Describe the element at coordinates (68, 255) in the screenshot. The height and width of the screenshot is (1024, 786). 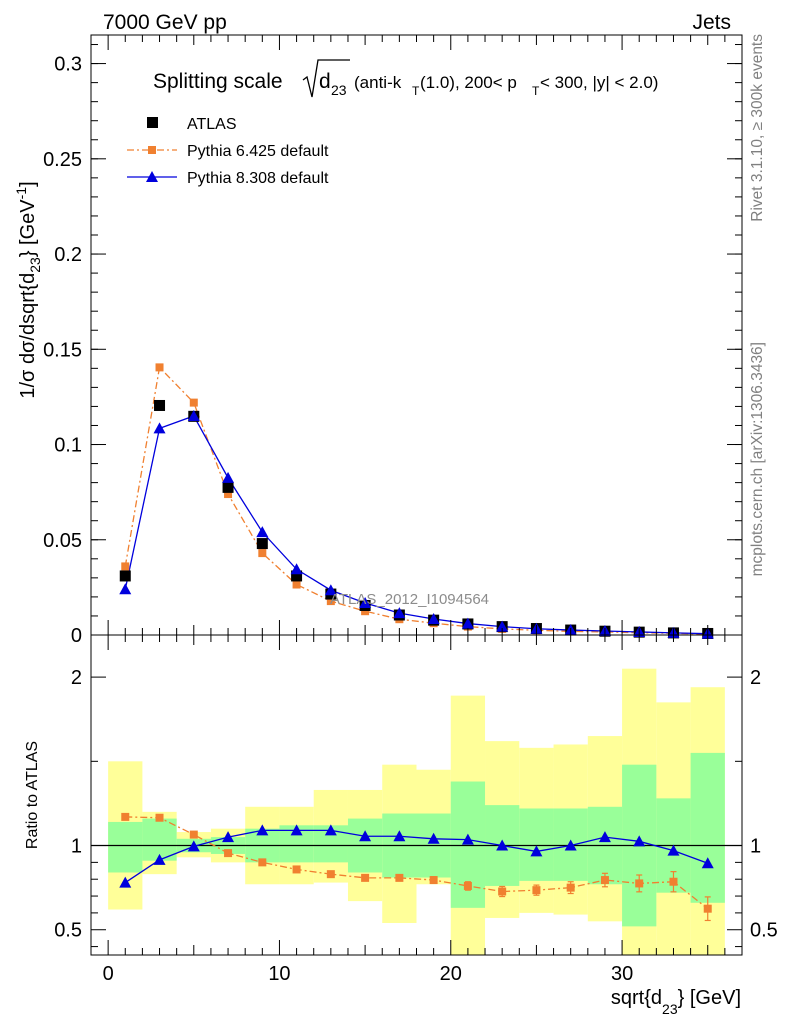
I see `main-y-tick-label: 0.2` at that location.